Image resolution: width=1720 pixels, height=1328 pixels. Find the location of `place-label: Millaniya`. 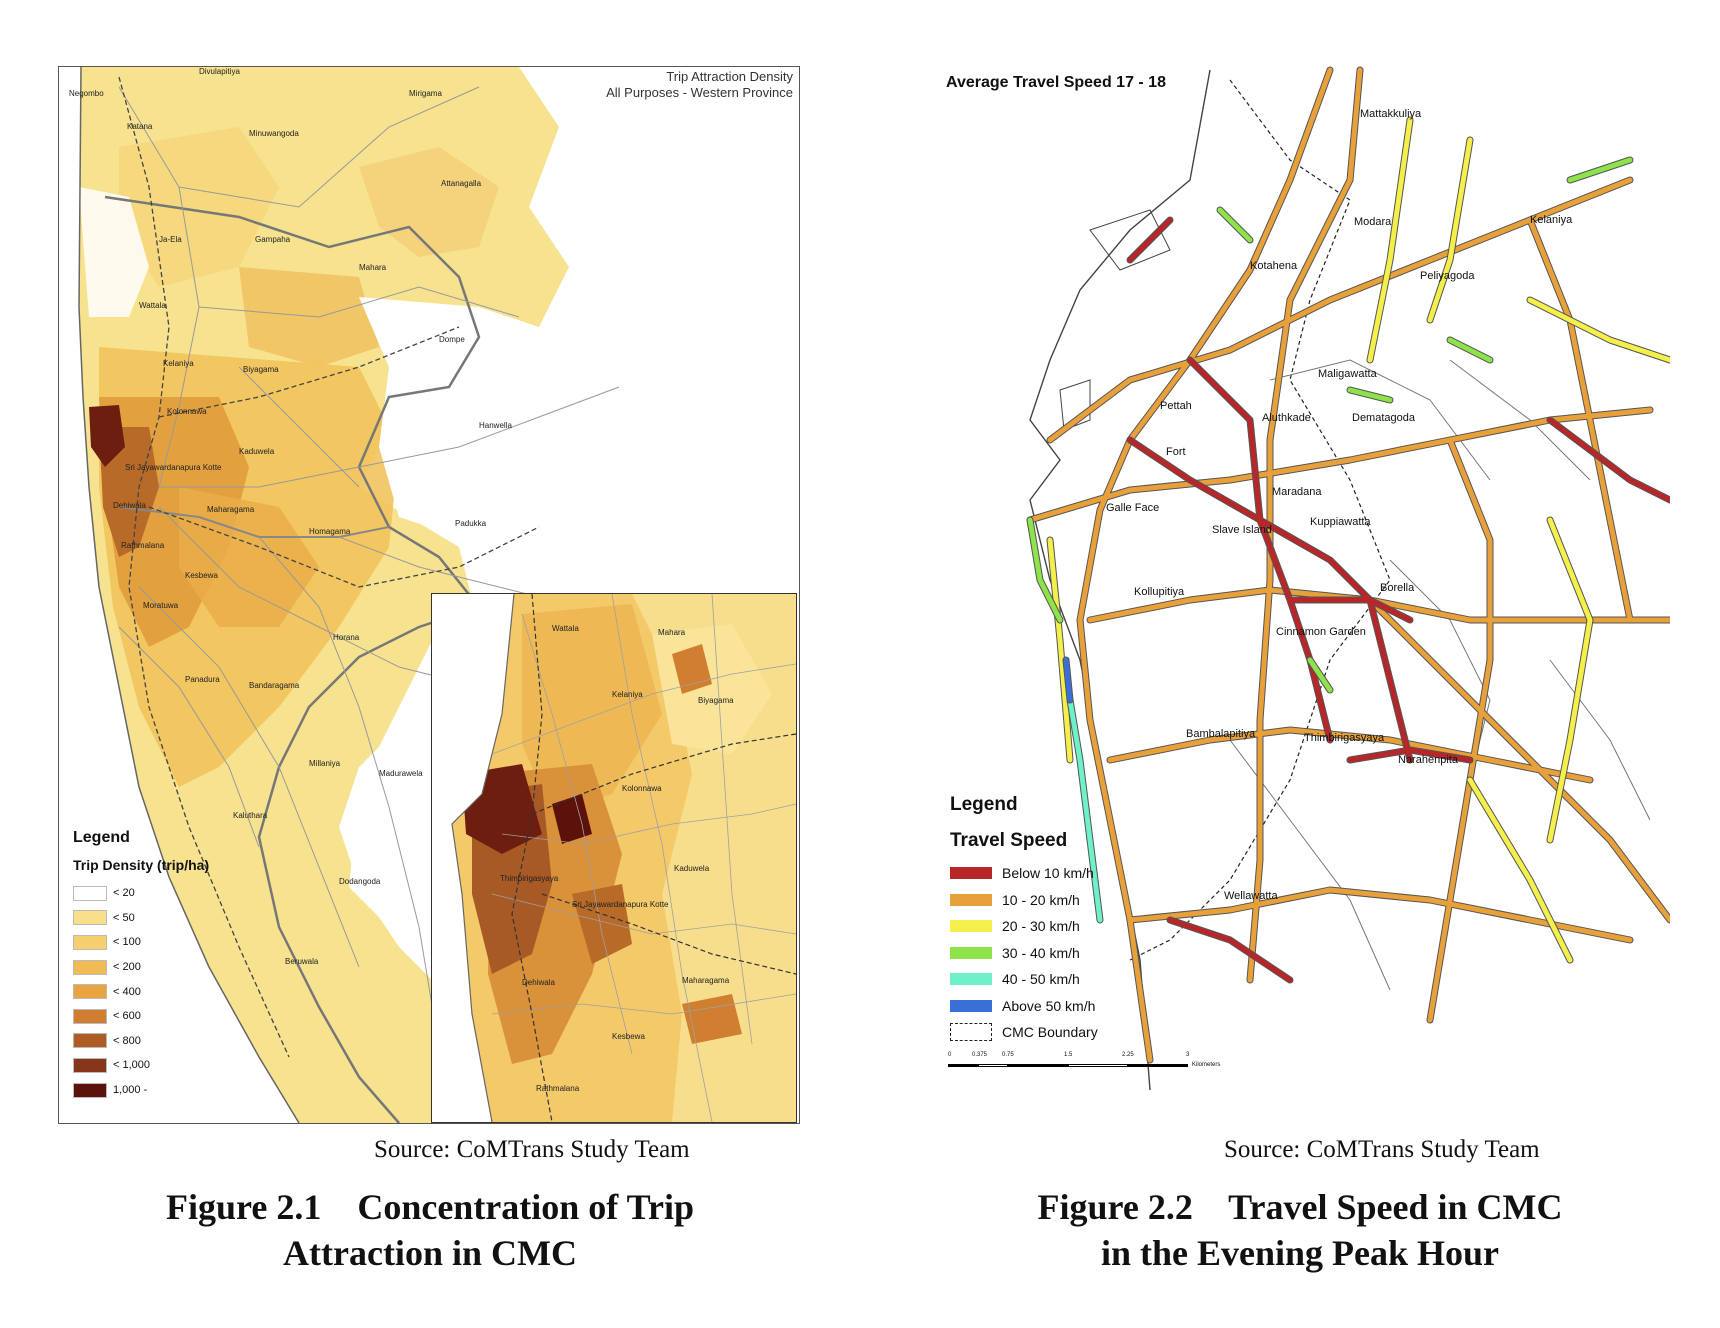

place-label: Millaniya is located at coordinates (325, 763).